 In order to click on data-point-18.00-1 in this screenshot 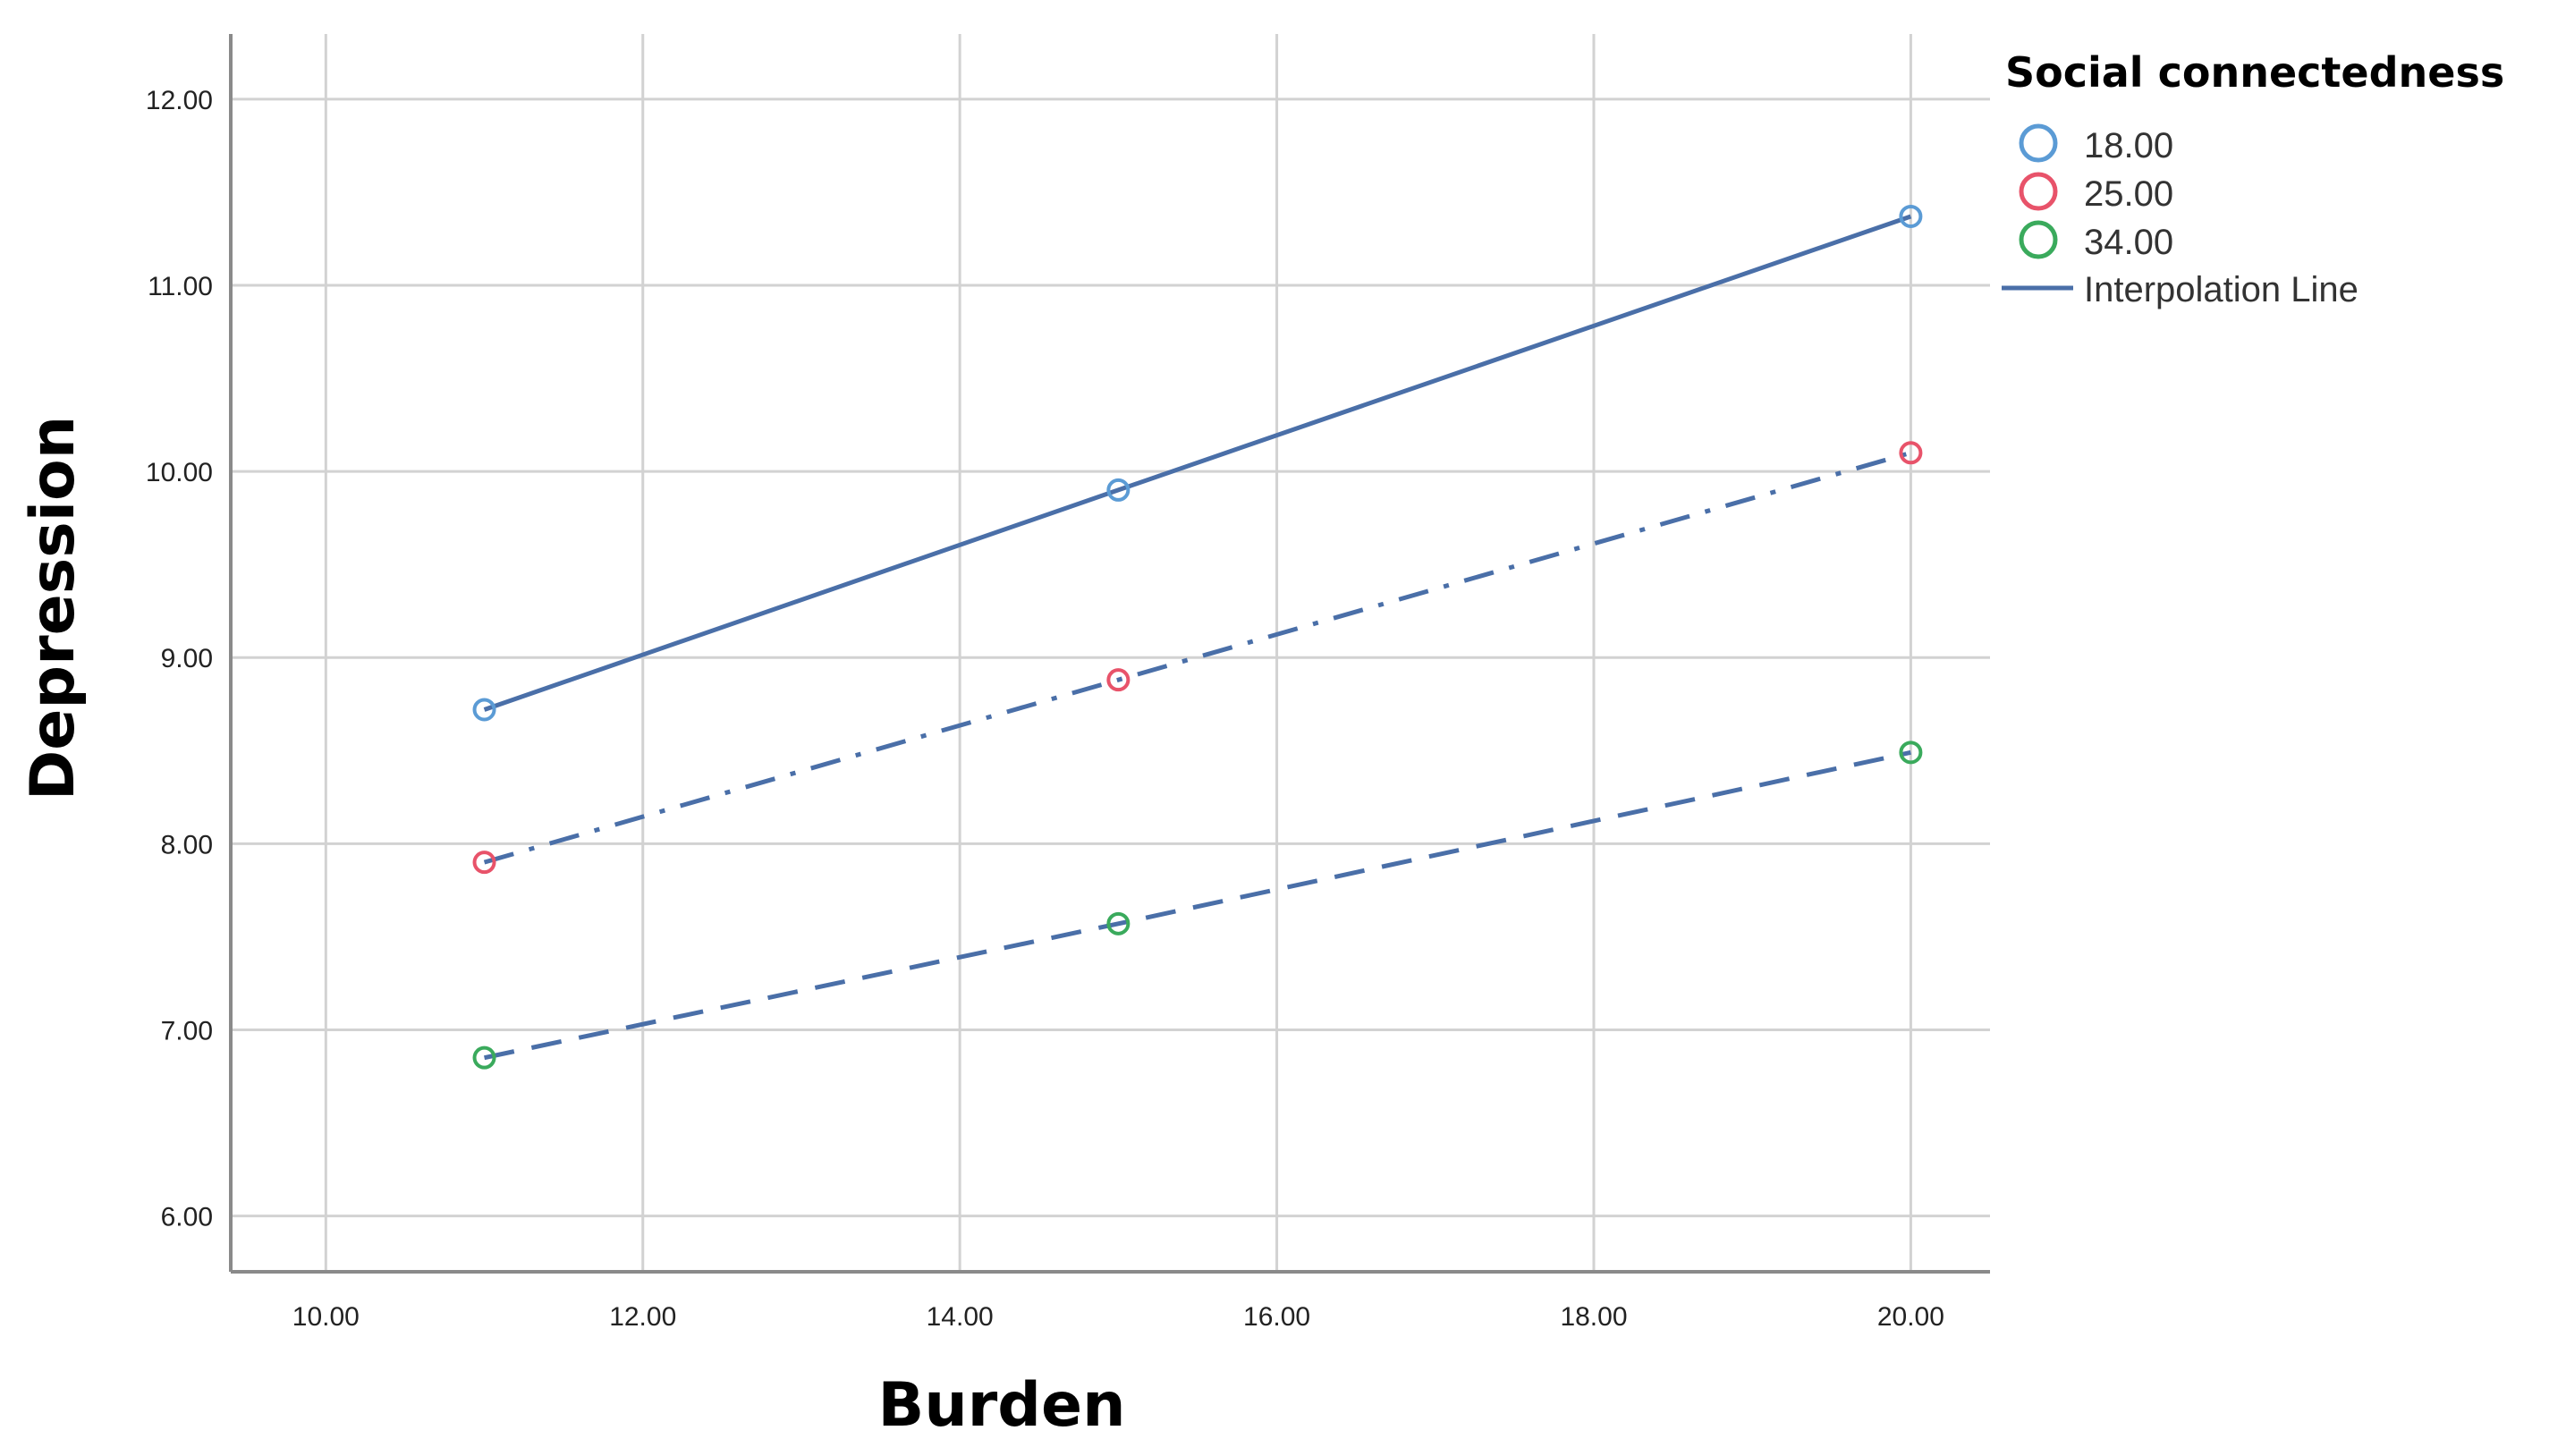, I will do `click(1118, 490)`.